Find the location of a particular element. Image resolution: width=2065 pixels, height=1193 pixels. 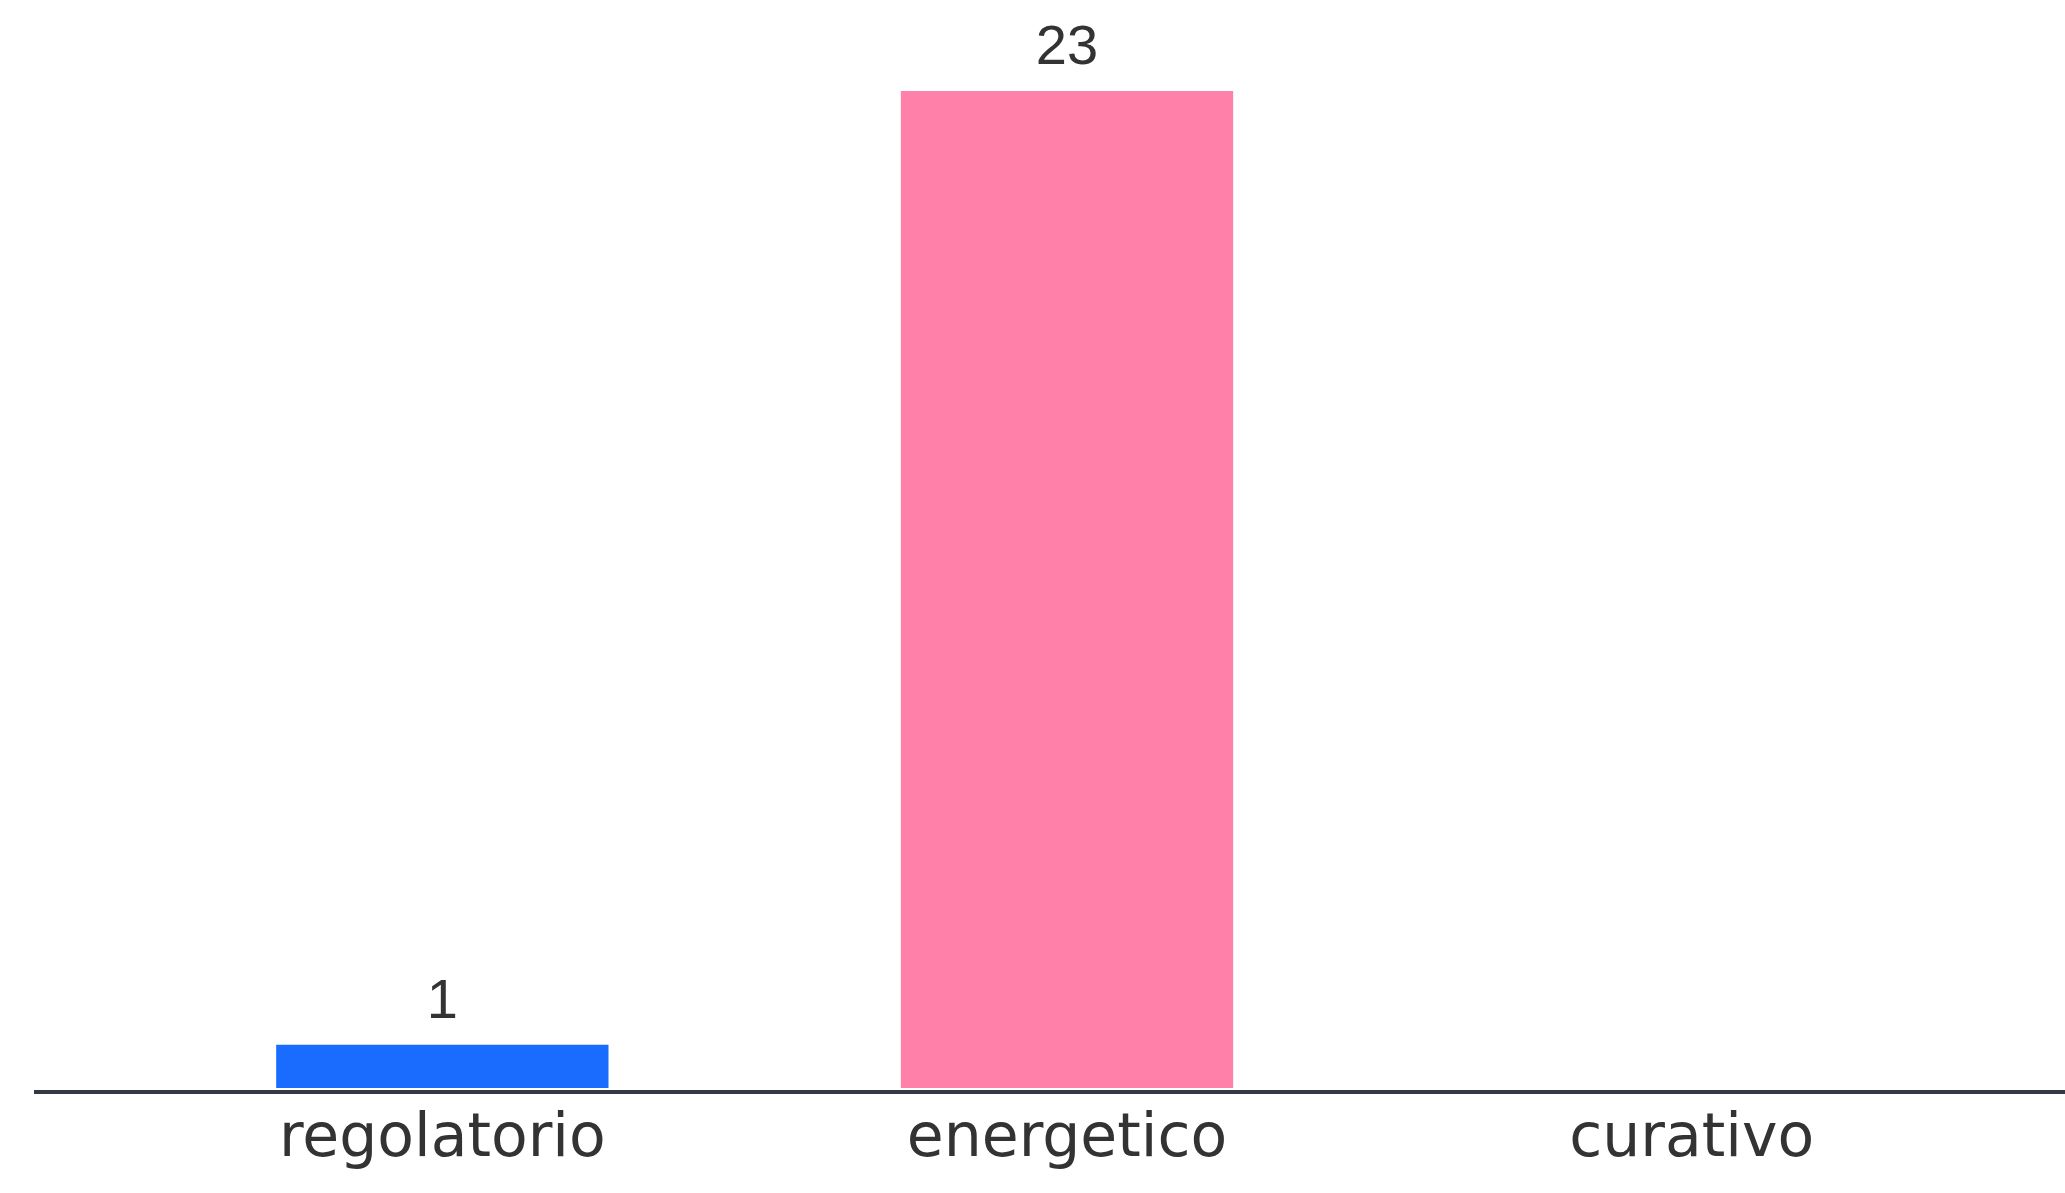

data-label: 23 is located at coordinates (1067, 45).